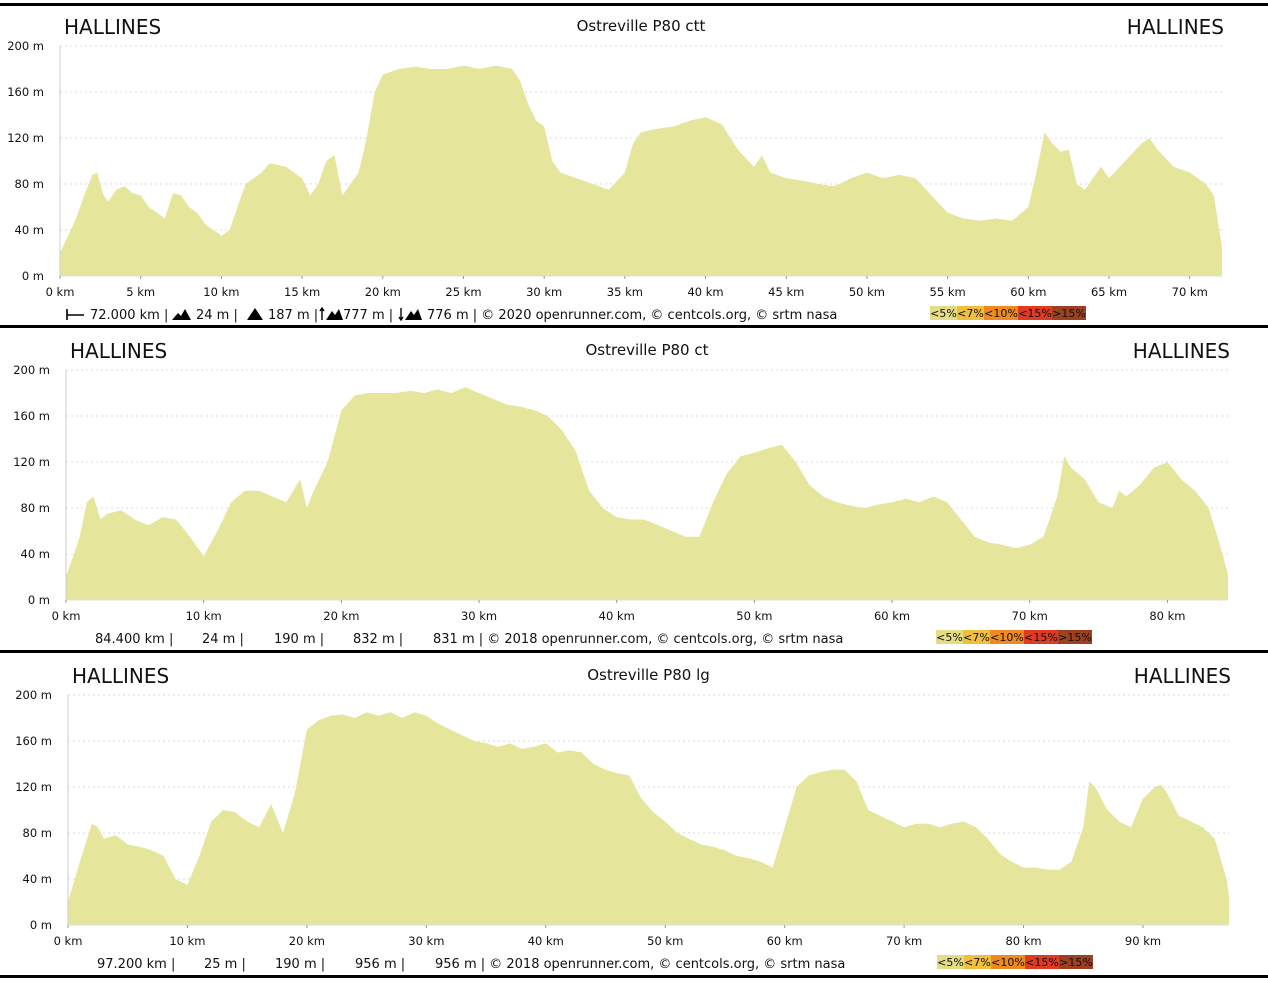 The width and height of the screenshot is (1268, 985). I want to click on route-stat: 97.200 km |, so click(136, 964).